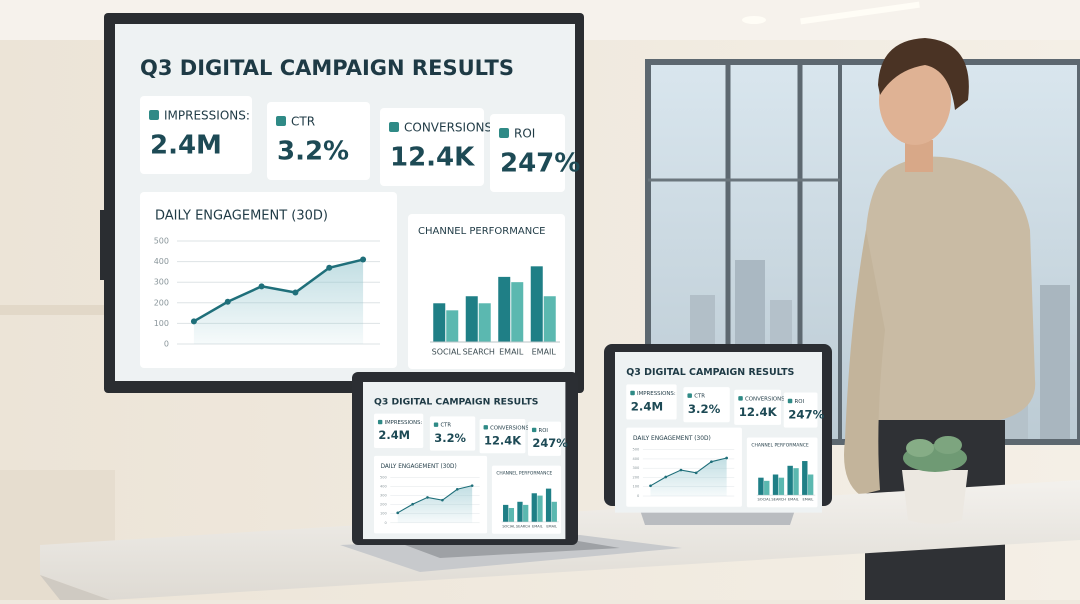  Describe the element at coordinates (860, 13) in the screenshot. I see `ceiling-light` at that location.